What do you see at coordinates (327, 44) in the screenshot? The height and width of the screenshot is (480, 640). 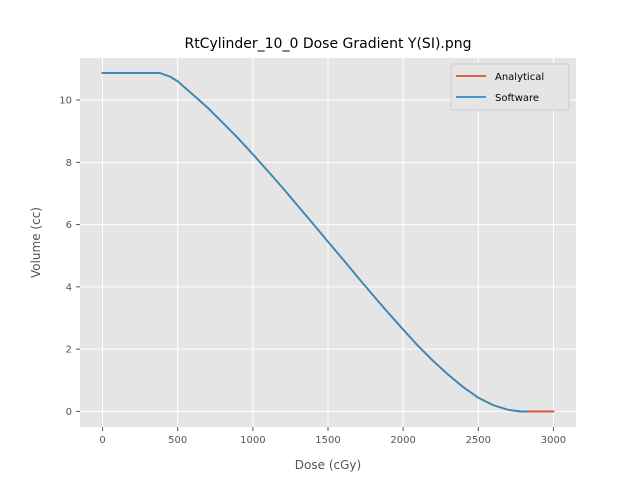 I see `chart-title: RtCylinder_10_0 Dose Gradient Y(SI).png` at bounding box center [327, 44].